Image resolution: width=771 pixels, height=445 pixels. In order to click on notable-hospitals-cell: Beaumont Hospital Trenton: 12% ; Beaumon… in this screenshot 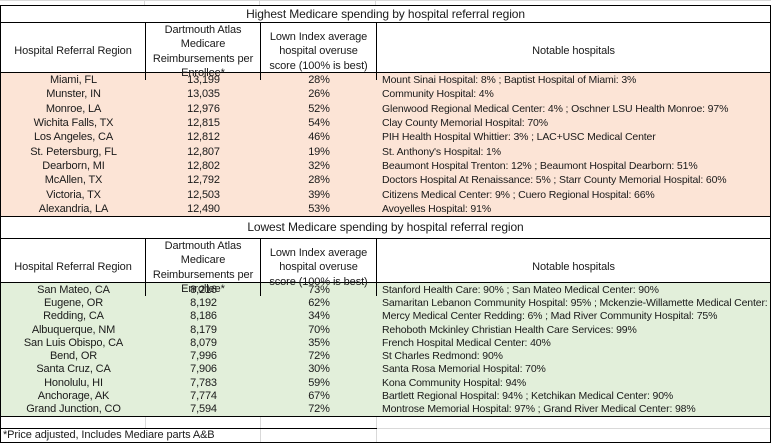, I will do `click(540, 165)`.